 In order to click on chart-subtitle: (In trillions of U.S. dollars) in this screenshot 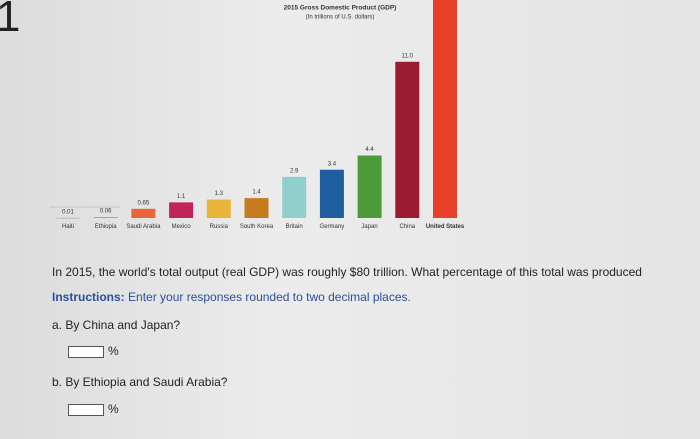, I will do `click(340, 18)`.